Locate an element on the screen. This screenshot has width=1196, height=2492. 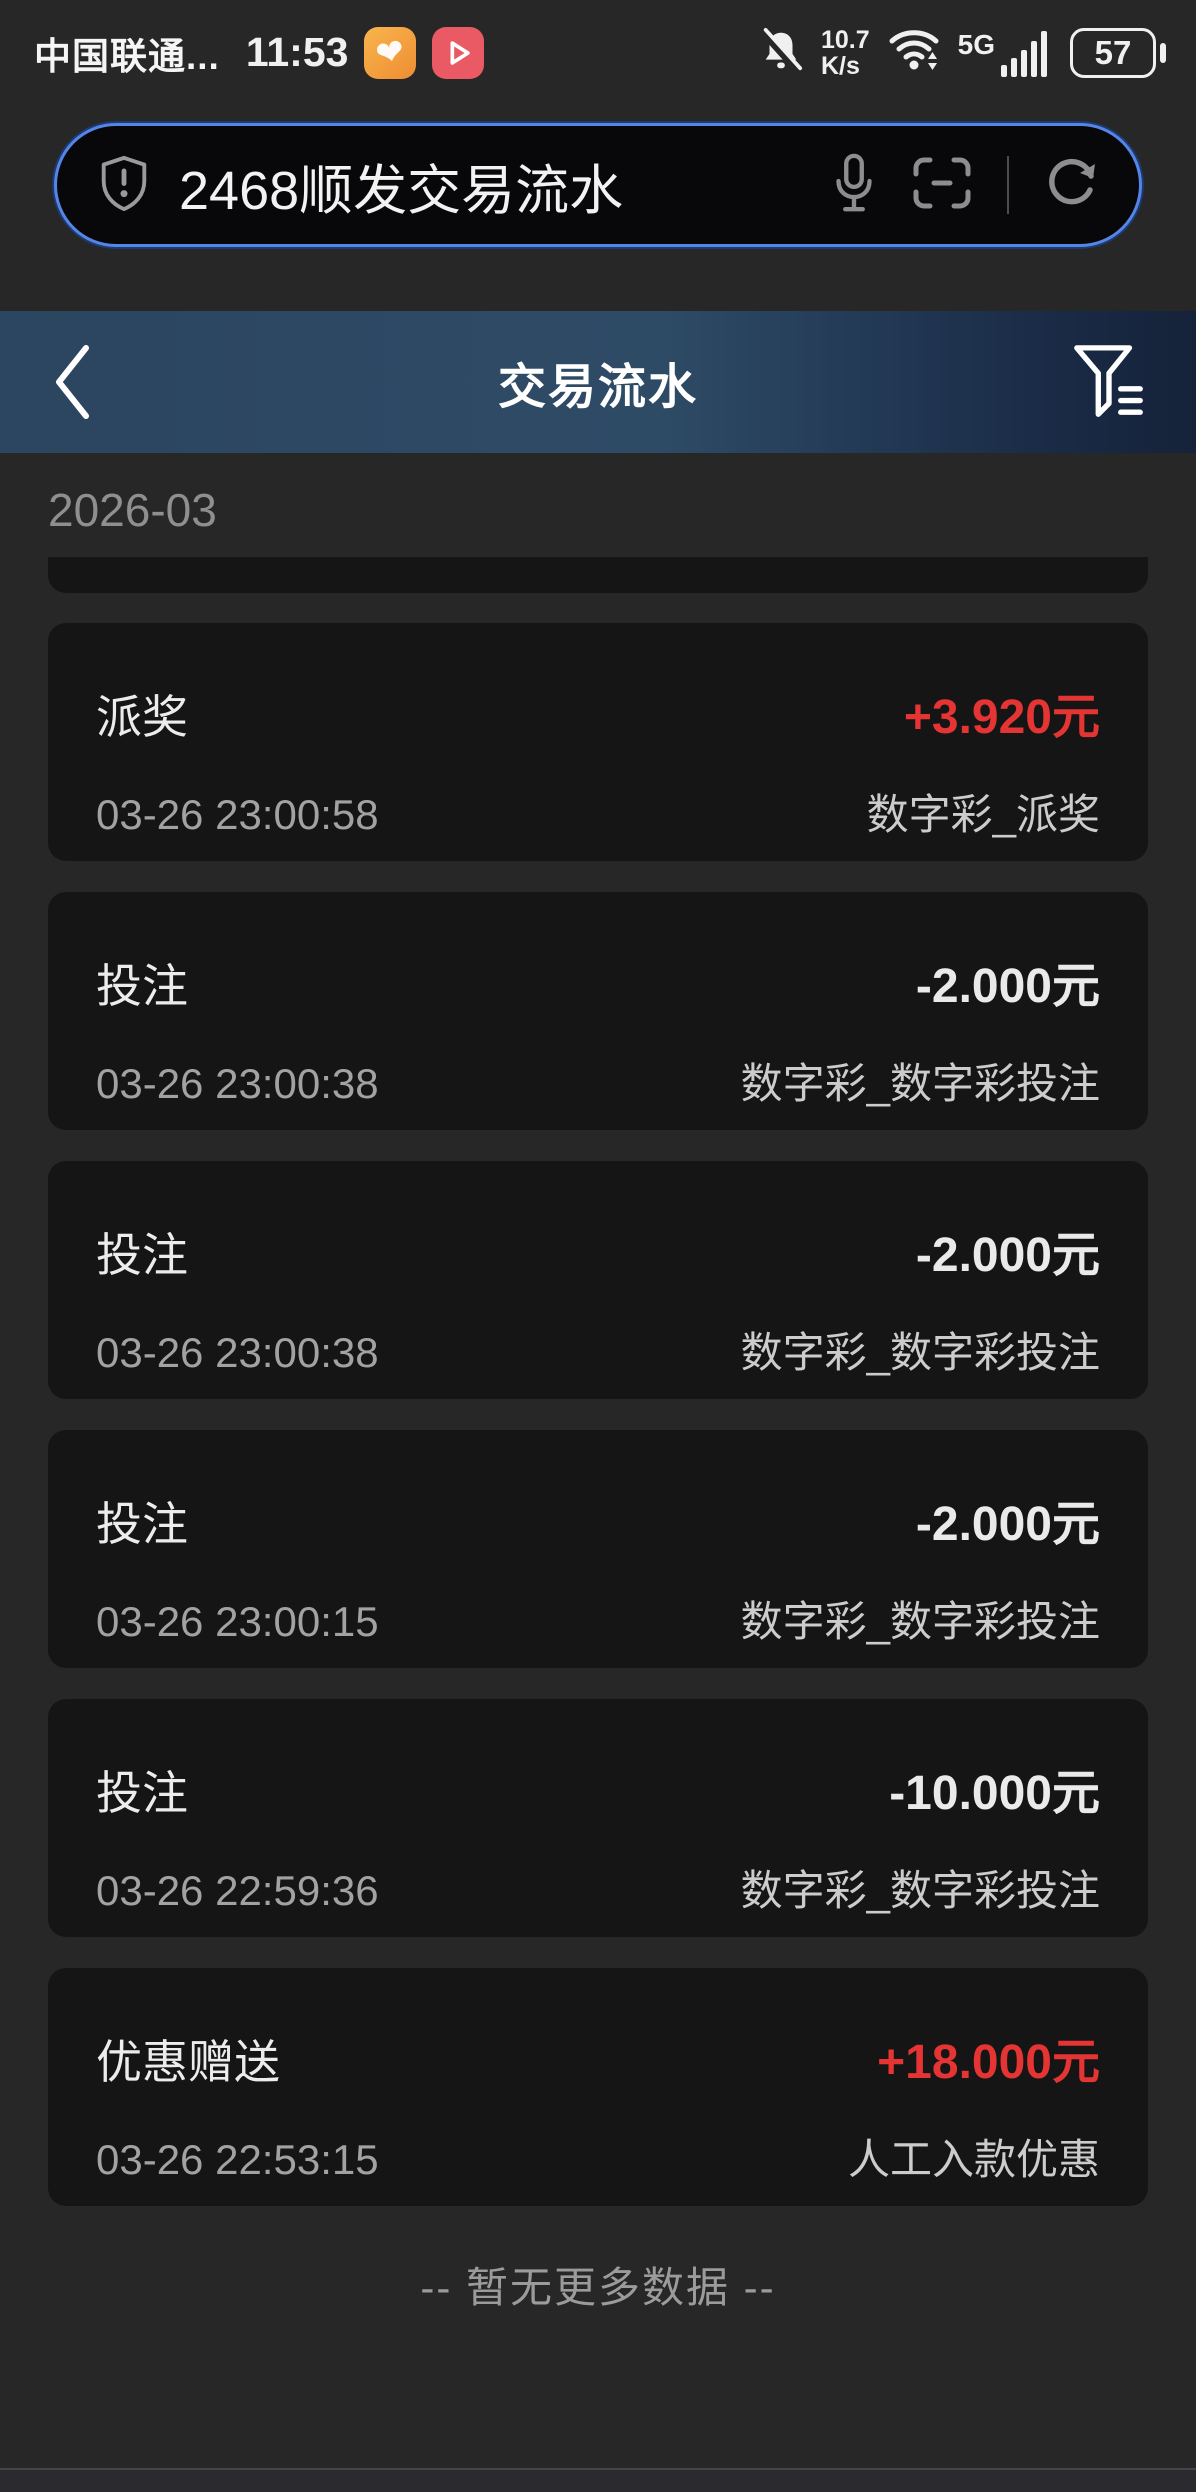
battery-icon: 57 is located at coordinates (1118, 52).